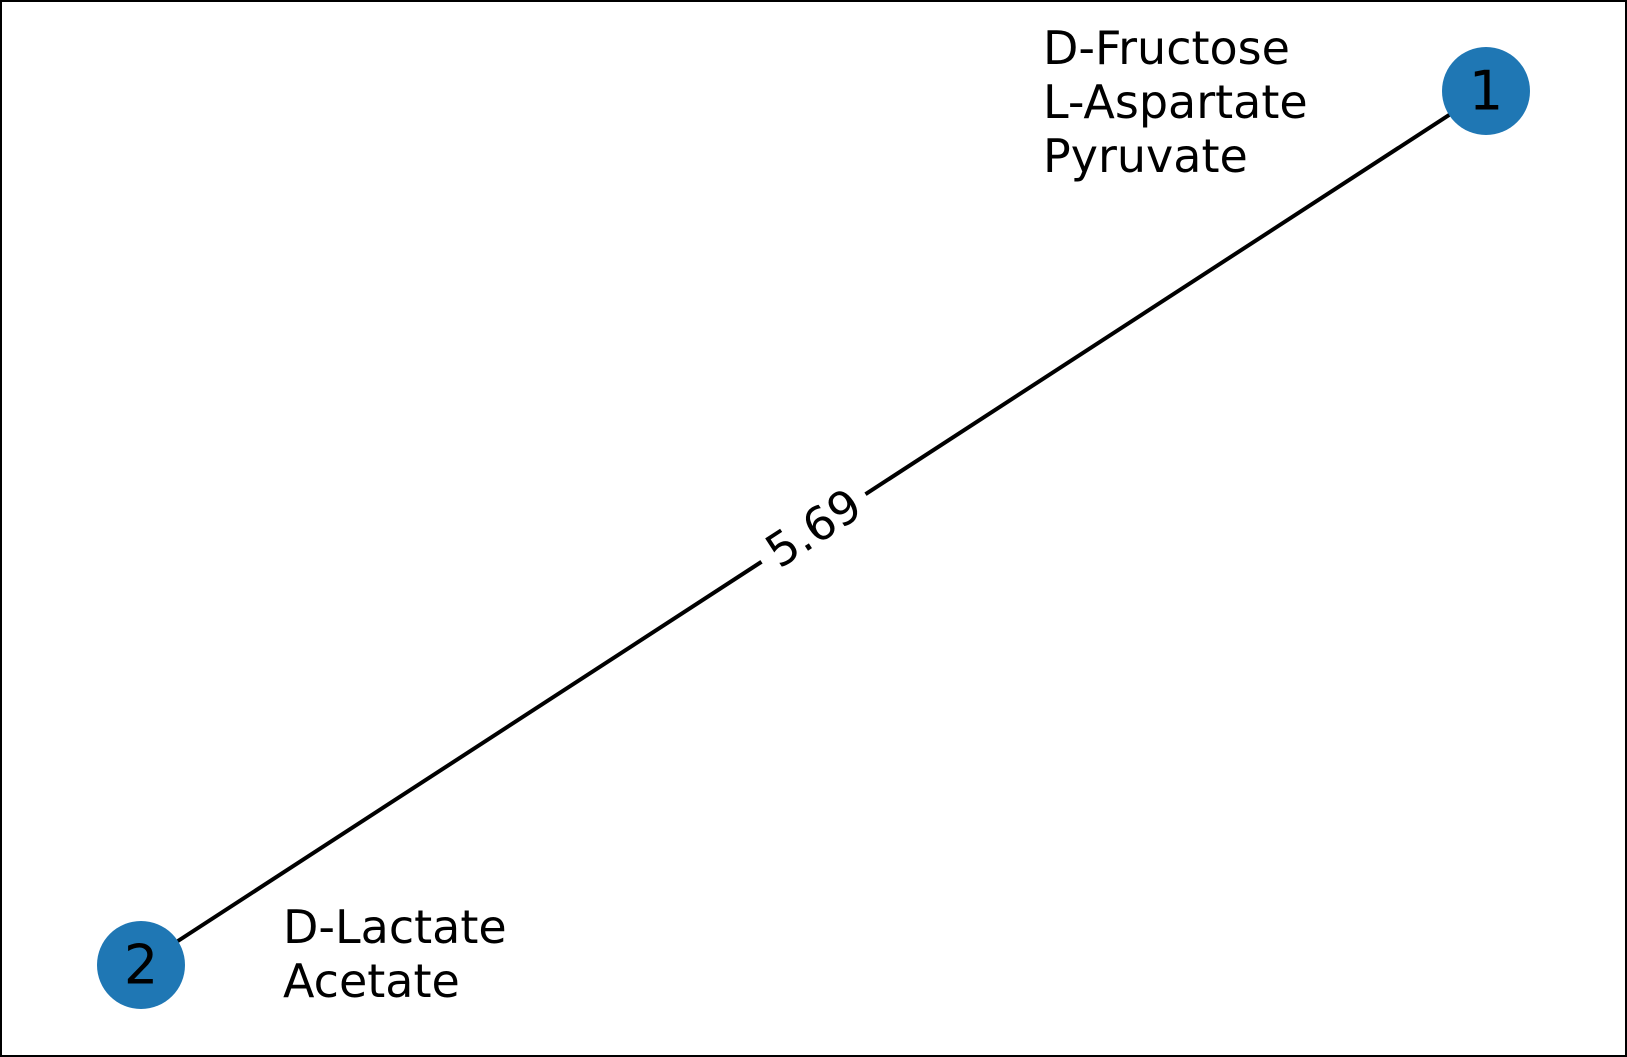 The height and width of the screenshot is (1057, 1627). I want to click on node-1-annotation: D-Fructose L-Aspartate Pyruvate, so click(1175, 102).